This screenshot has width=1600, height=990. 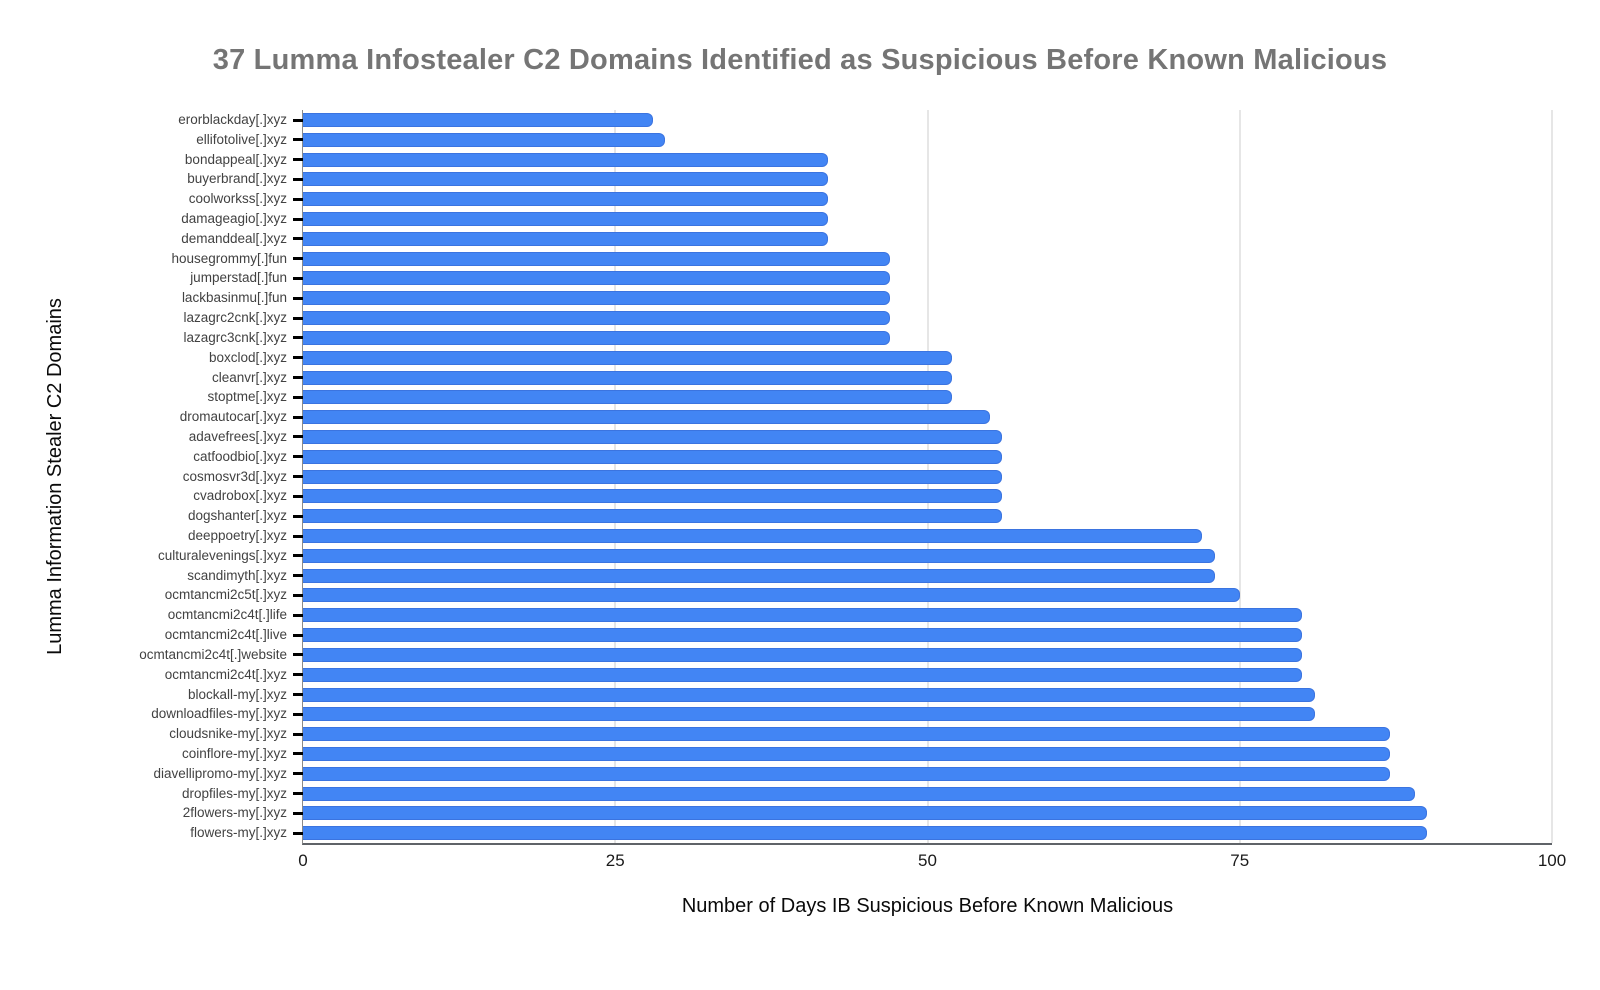 What do you see at coordinates (234, 813) in the screenshot?
I see `category-label: 2flowers-my[.]xyz` at bounding box center [234, 813].